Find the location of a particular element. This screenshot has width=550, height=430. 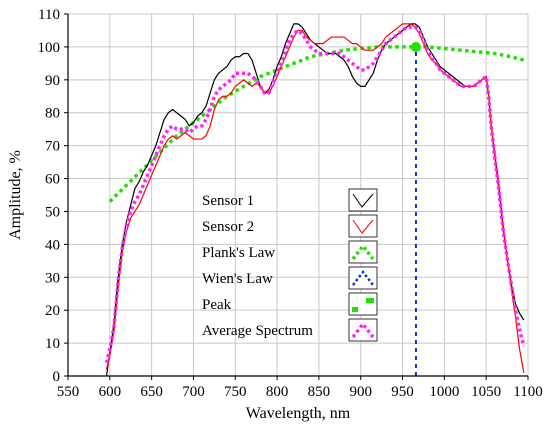

legend-label-sensor-2: Sensor 2 is located at coordinates (228, 227).